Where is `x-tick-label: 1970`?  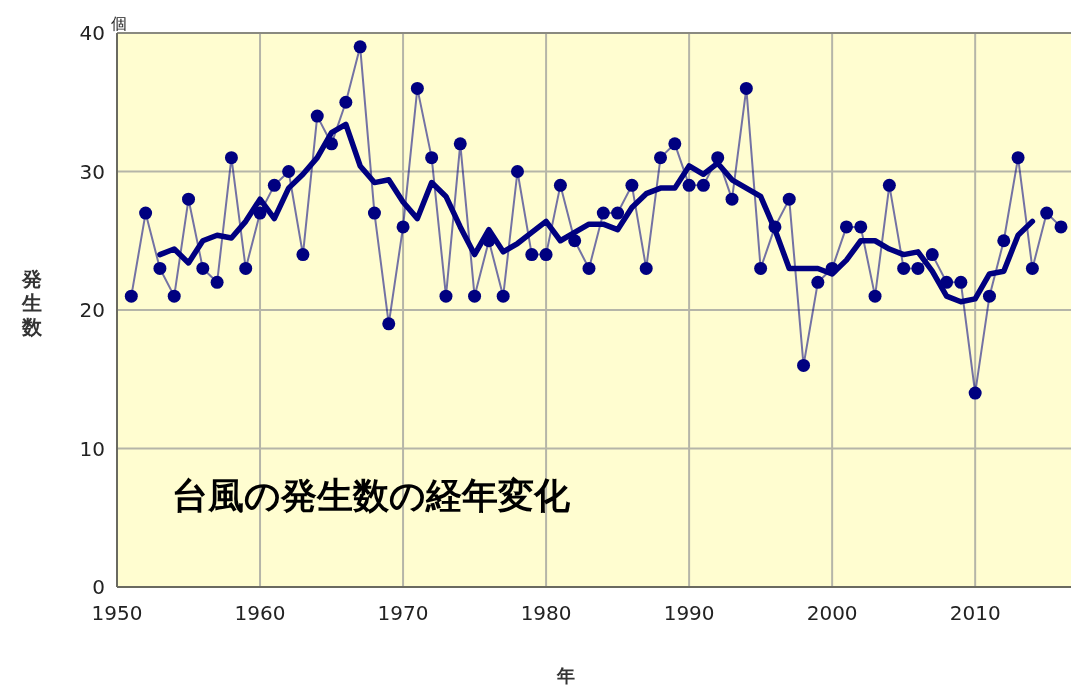
x-tick-label: 1970 is located at coordinates (403, 613).